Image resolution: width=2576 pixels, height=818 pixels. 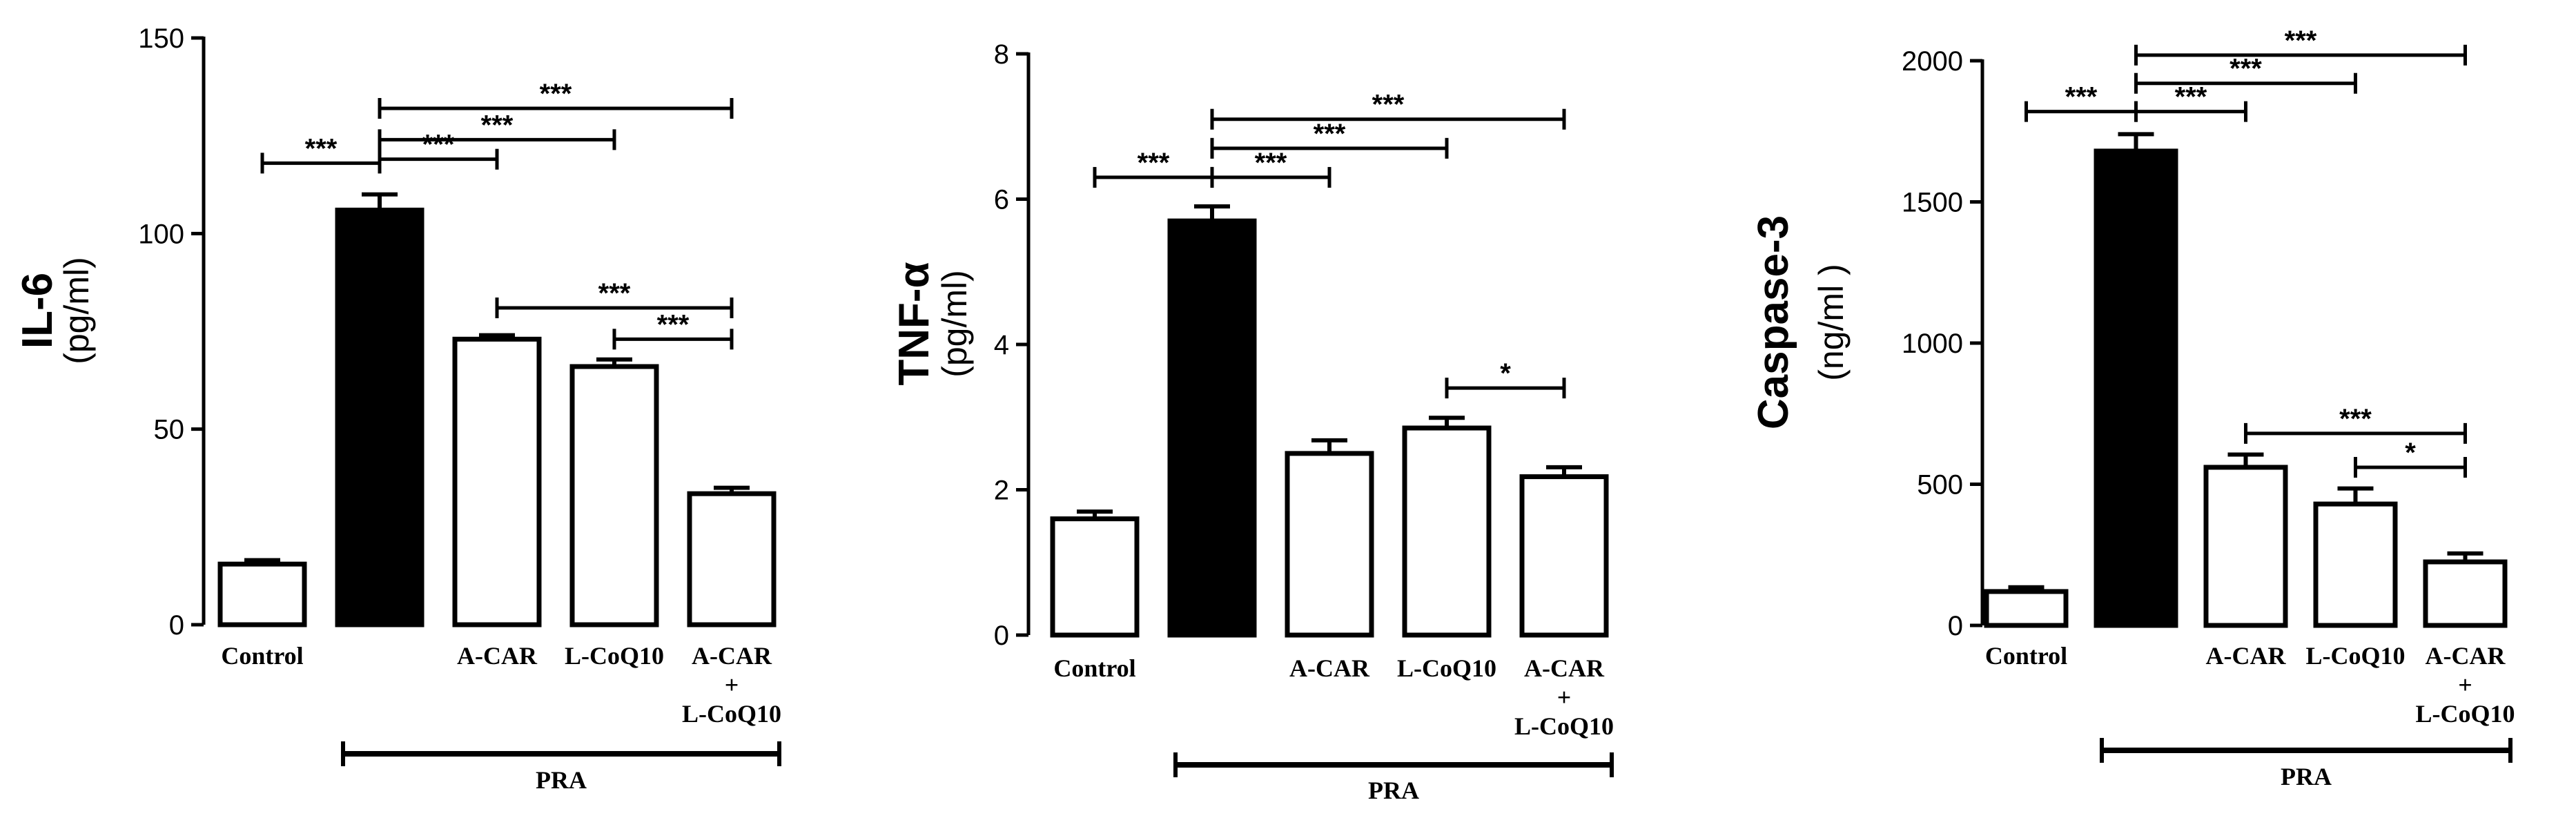 I want to click on y-tick-label: 50, so click(x=169, y=430).